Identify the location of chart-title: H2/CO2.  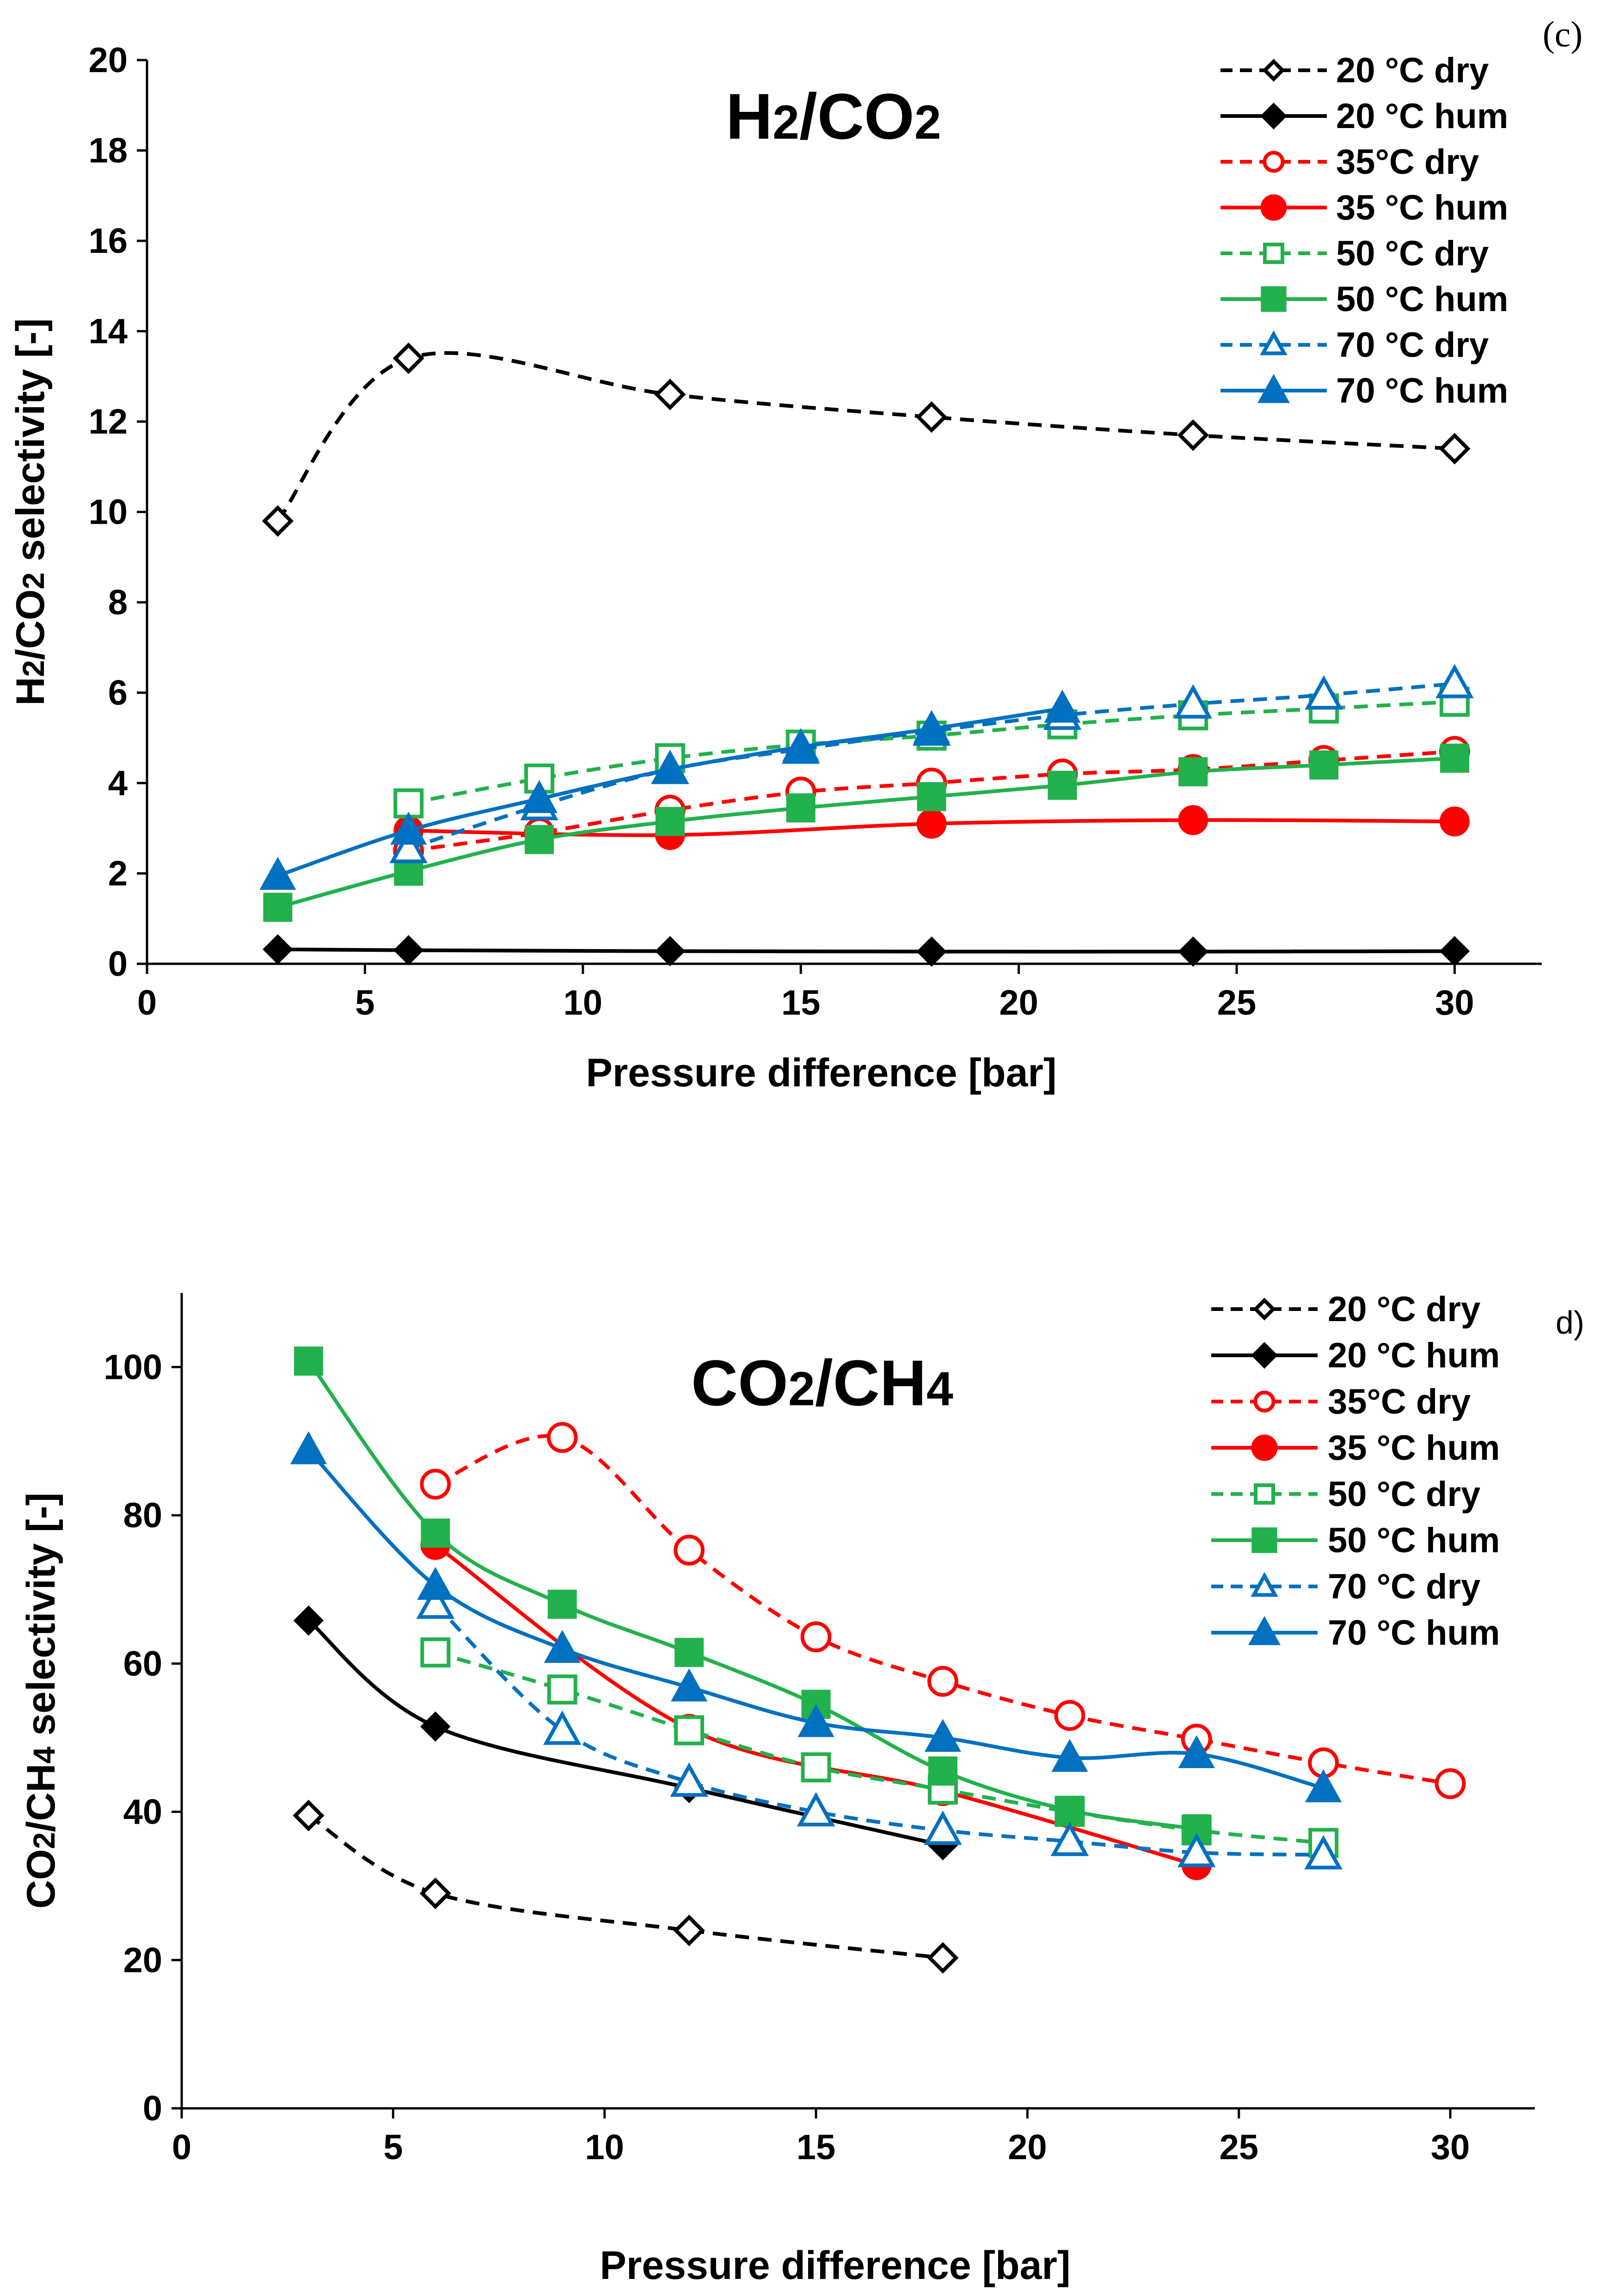
(833, 116).